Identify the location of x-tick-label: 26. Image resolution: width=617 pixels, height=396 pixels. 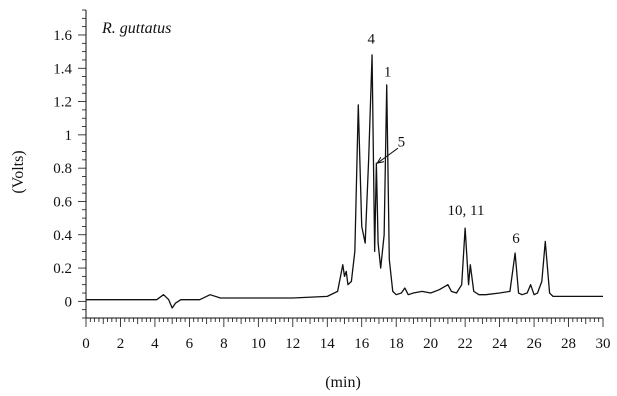
(535, 344).